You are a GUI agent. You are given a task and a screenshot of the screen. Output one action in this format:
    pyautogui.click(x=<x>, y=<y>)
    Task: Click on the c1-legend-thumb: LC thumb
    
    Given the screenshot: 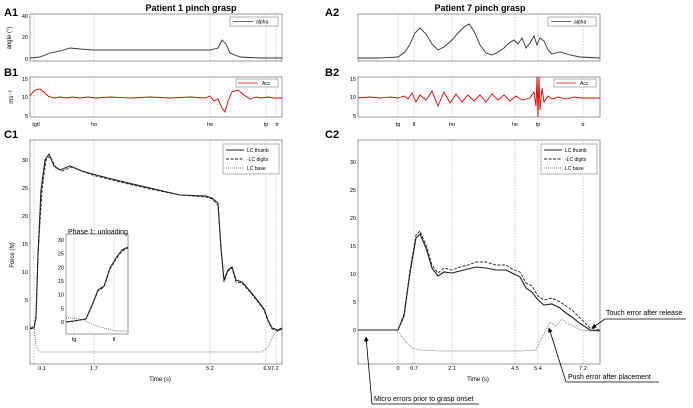 What is the action you would take?
    pyautogui.click(x=258, y=151)
    